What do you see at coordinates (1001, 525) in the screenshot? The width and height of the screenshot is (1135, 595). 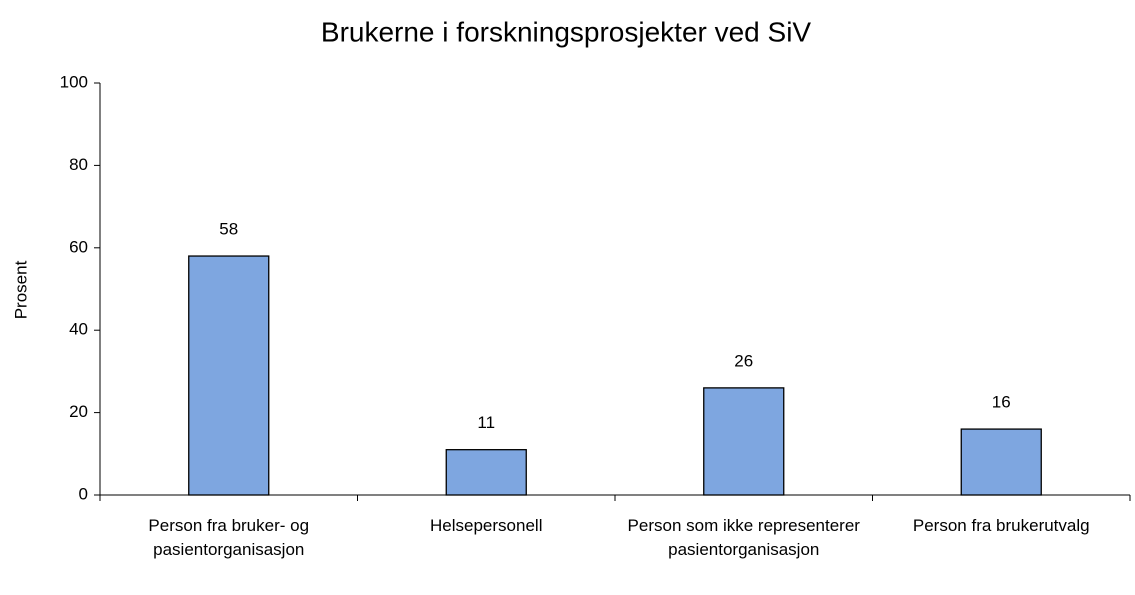 I see `x-tick-label: Person fra brukerutvalg` at bounding box center [1001, 525].